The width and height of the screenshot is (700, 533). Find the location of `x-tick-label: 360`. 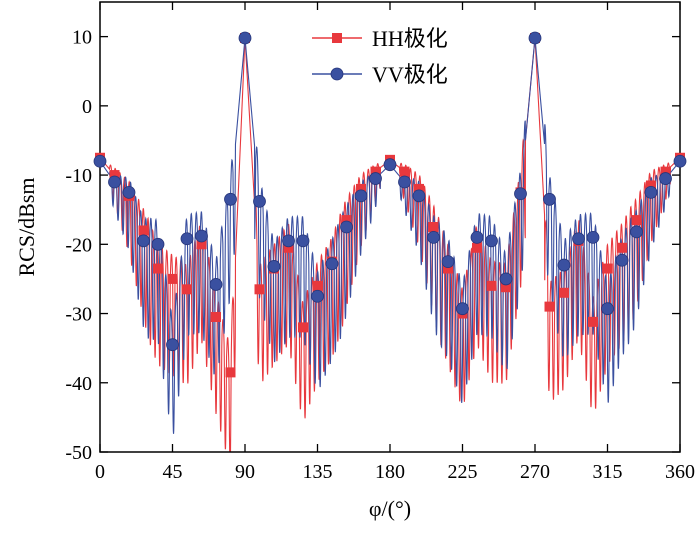

x-tick-label: 360 is located at coordinates (680, 472).